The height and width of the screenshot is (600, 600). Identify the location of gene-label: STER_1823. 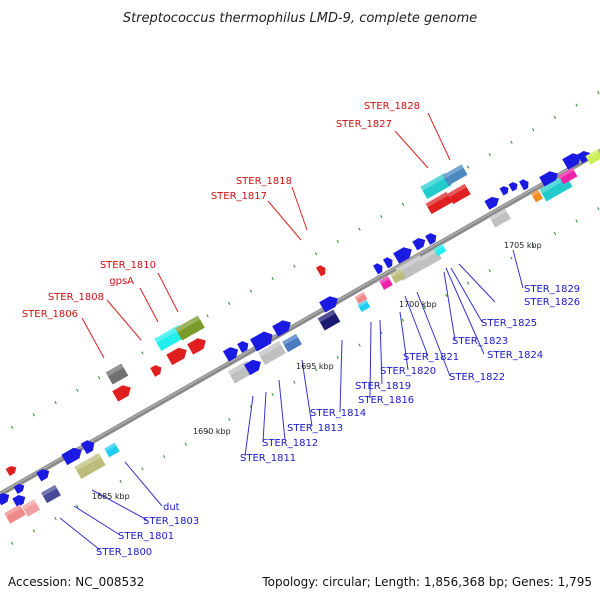
(480, 341).